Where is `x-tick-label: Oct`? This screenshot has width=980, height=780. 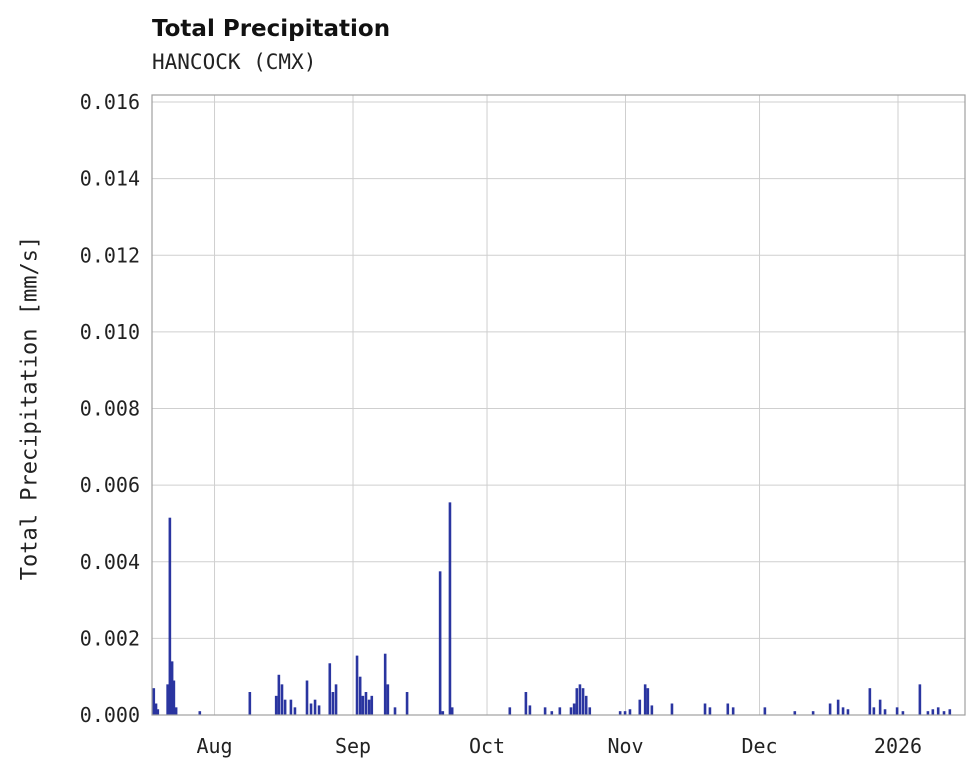
x-tick-label: Oct is located at coordinates (487, 746).